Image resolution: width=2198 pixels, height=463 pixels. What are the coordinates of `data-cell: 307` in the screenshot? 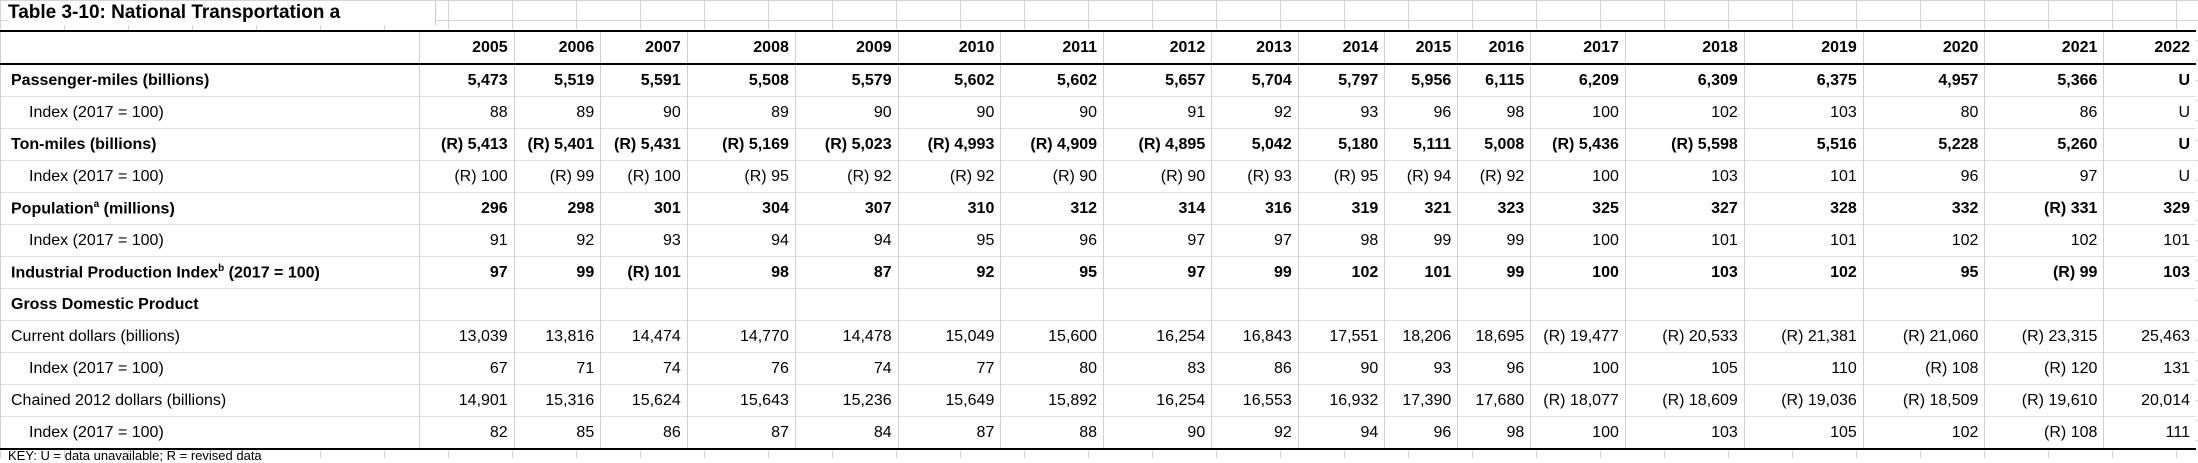 It's located at (846, 208).